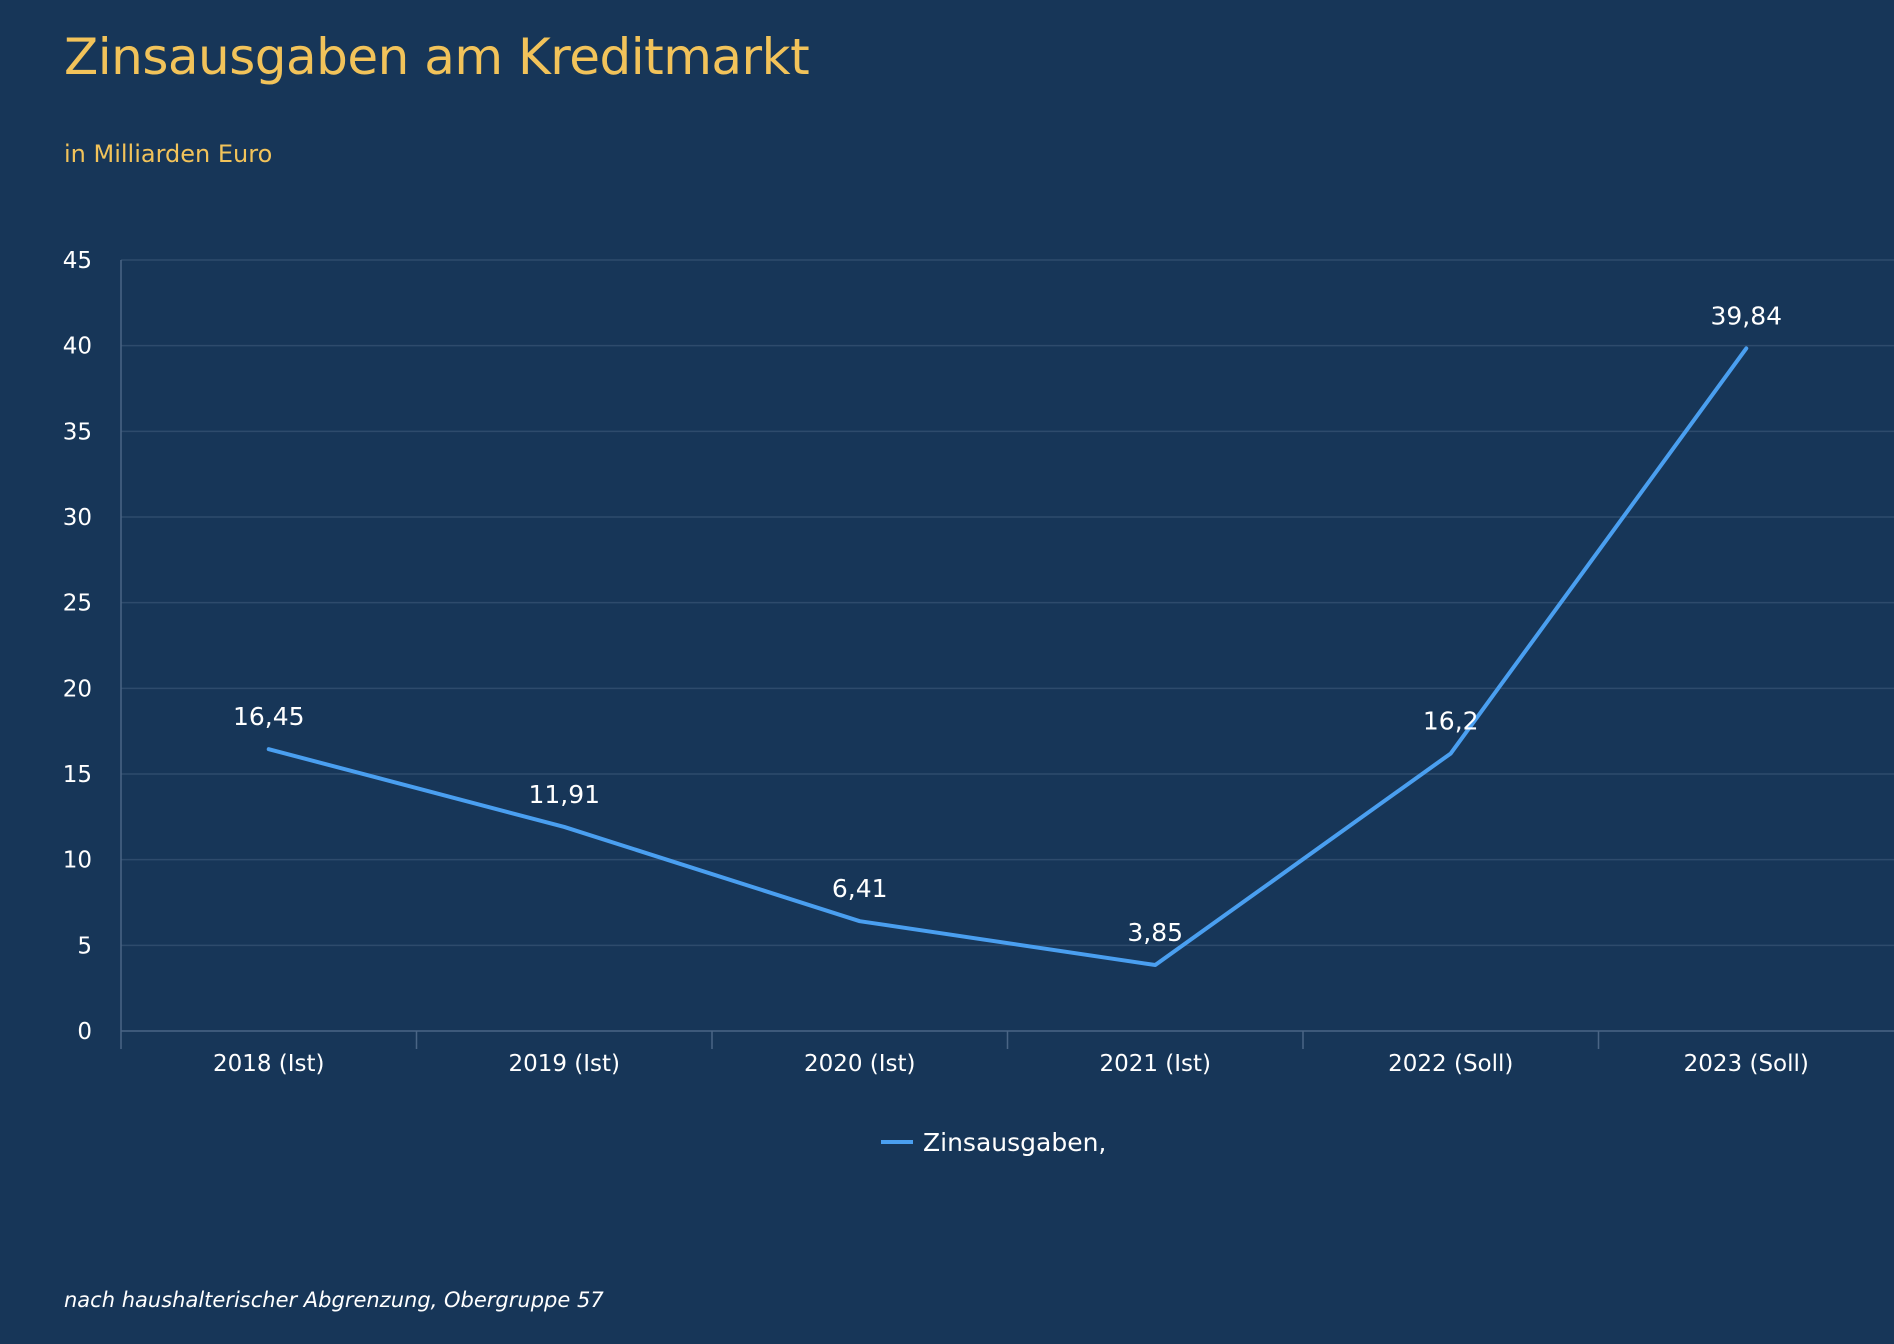 This screenshot has height=1344, width=1894. I want to click on x-tick-label: 2022 (Soll), so click(1450, 1064).